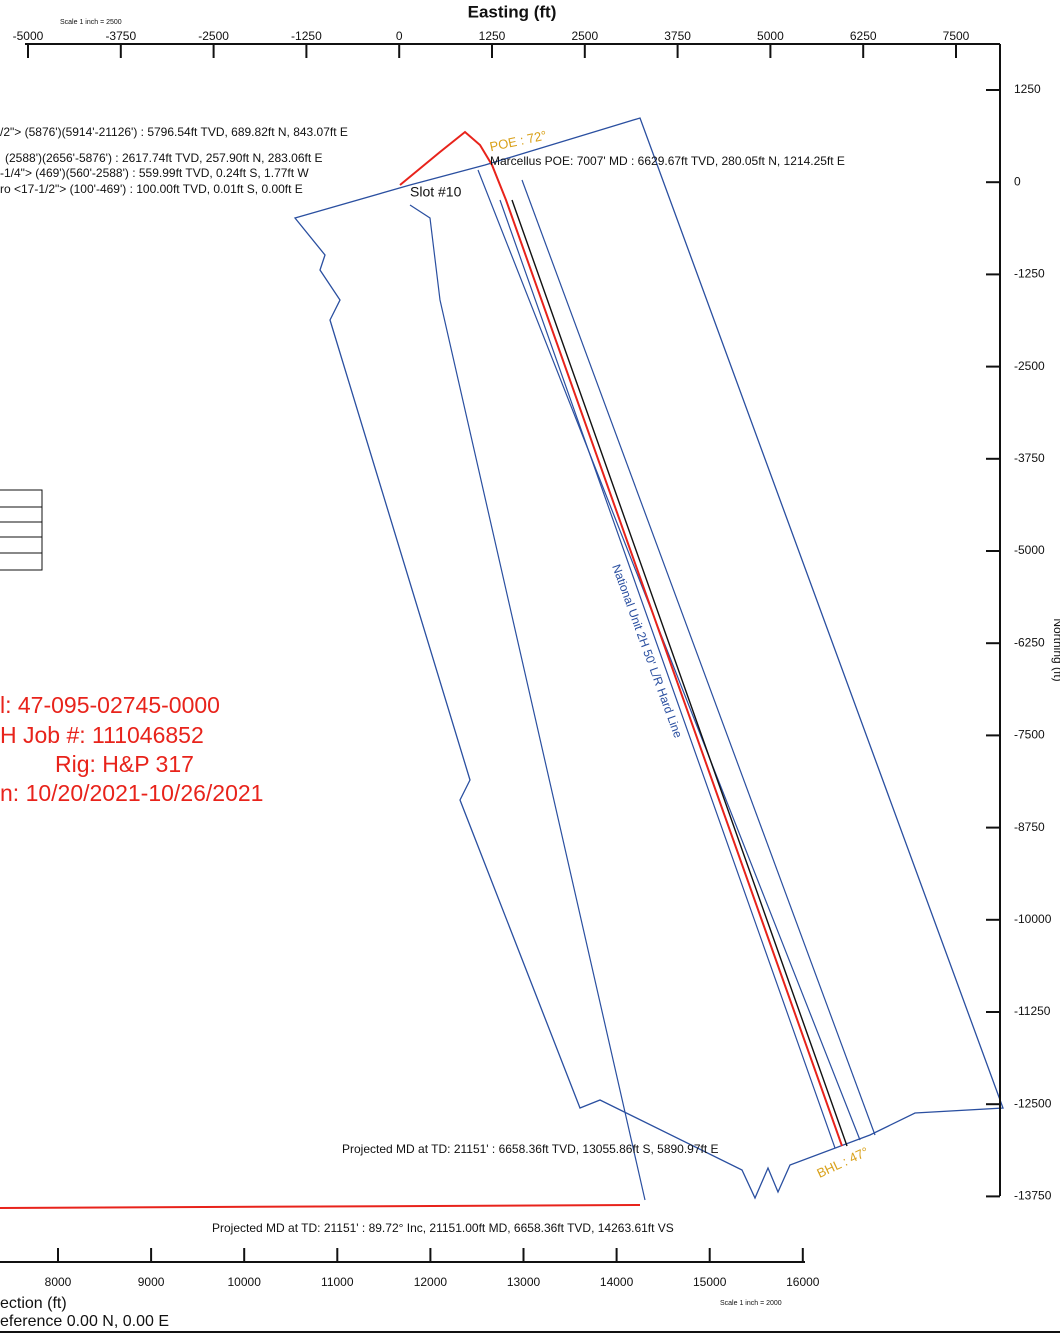  I want to click on x-tick-label: 13000, so click(524, 1282).